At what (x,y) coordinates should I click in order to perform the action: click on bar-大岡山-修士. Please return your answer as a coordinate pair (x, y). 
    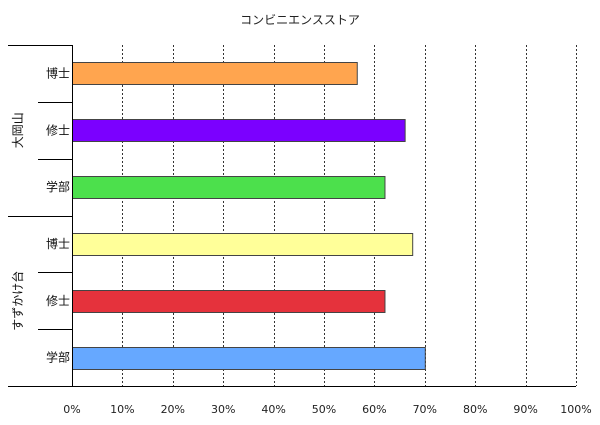
    Looking at the image, I should click on (239, 130).